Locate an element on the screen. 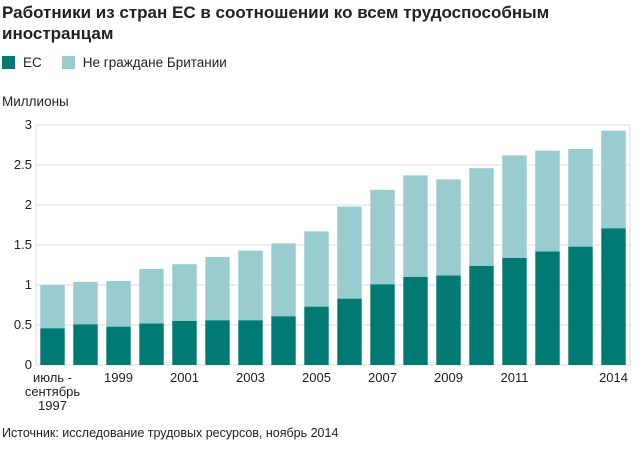 This screenshot has width=640, height=463. x-tick-label-line: 2007 is located at coordinates (382, 377).